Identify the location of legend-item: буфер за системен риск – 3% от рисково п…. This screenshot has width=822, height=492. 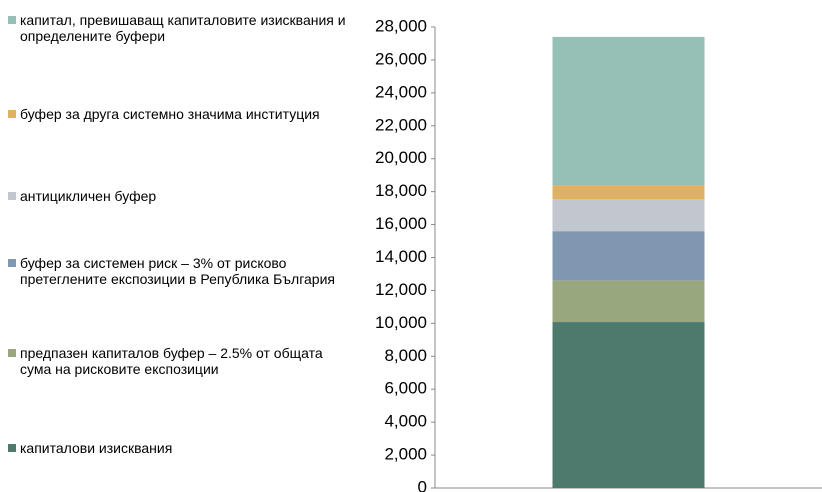
(179, 271).